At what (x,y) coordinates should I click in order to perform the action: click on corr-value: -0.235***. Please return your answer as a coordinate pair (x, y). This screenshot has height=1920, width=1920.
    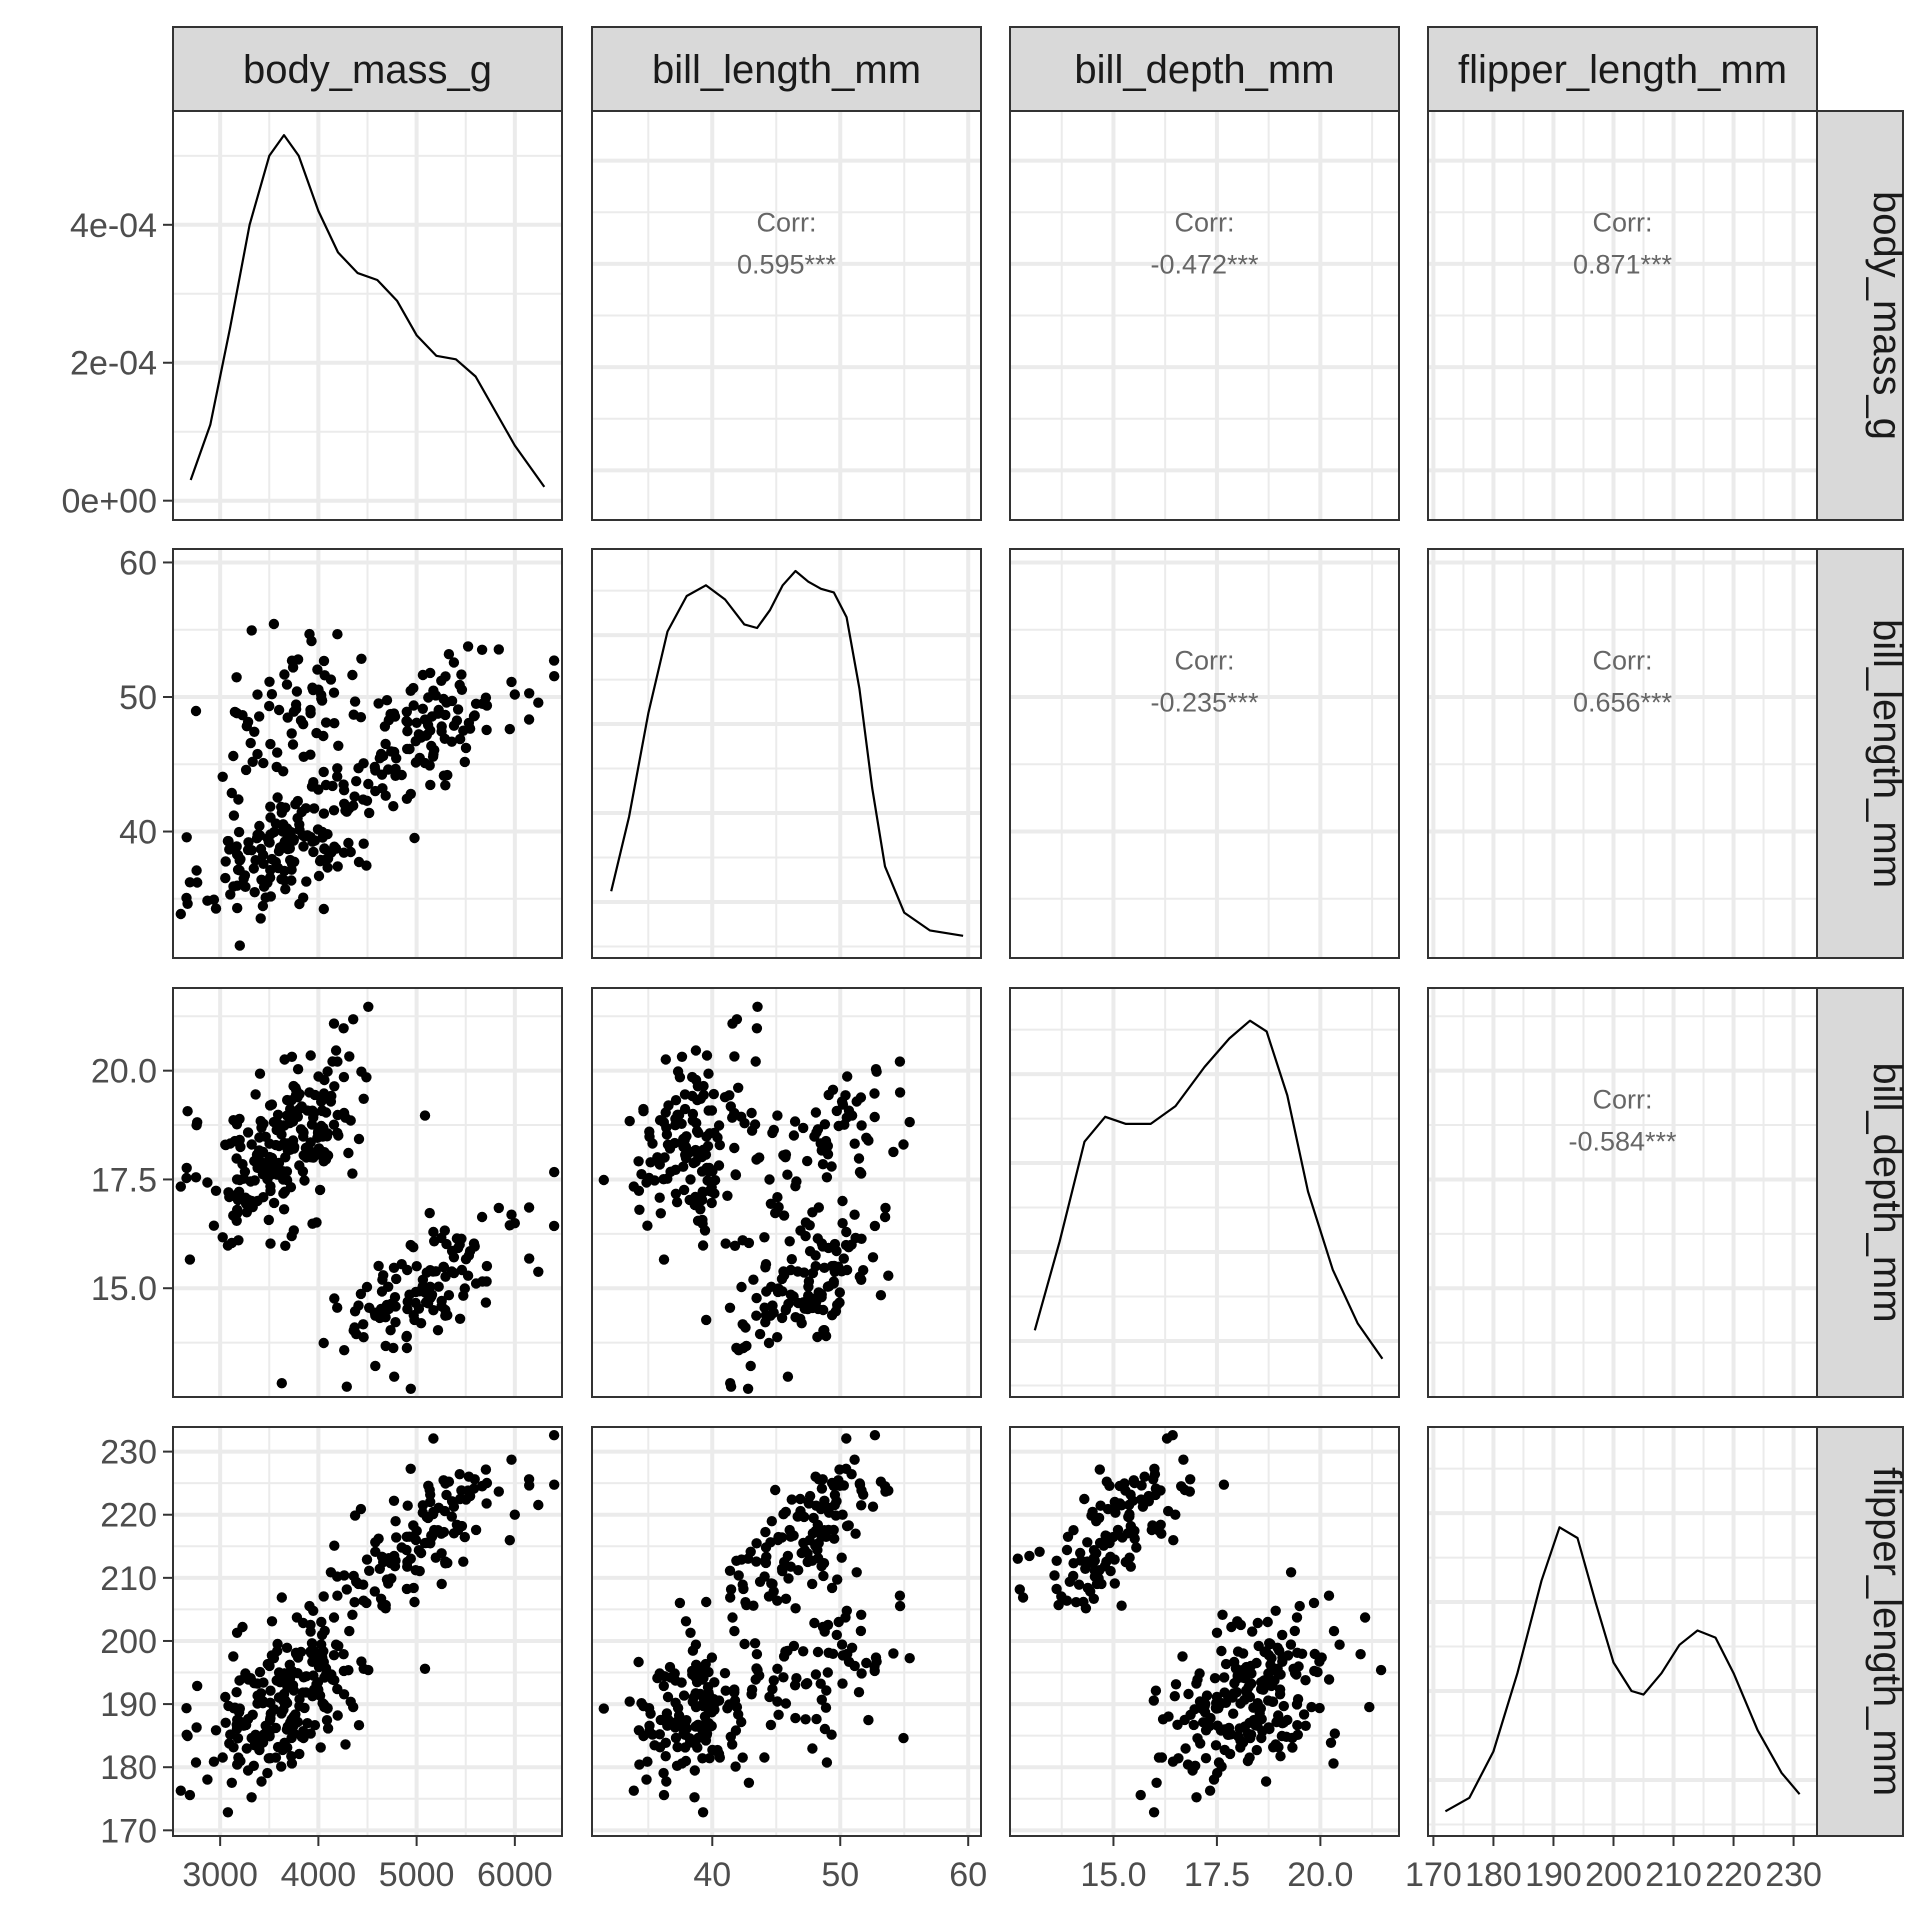
    Looking at the image, I should click on (1204, 703).